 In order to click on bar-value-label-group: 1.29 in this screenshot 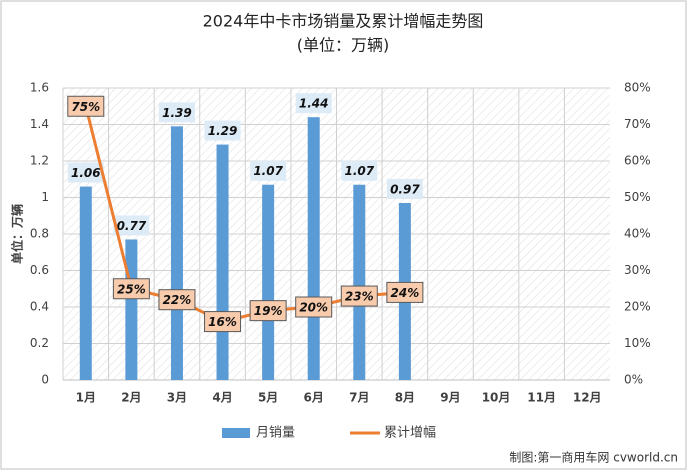, I will do `click(222, 130)`.